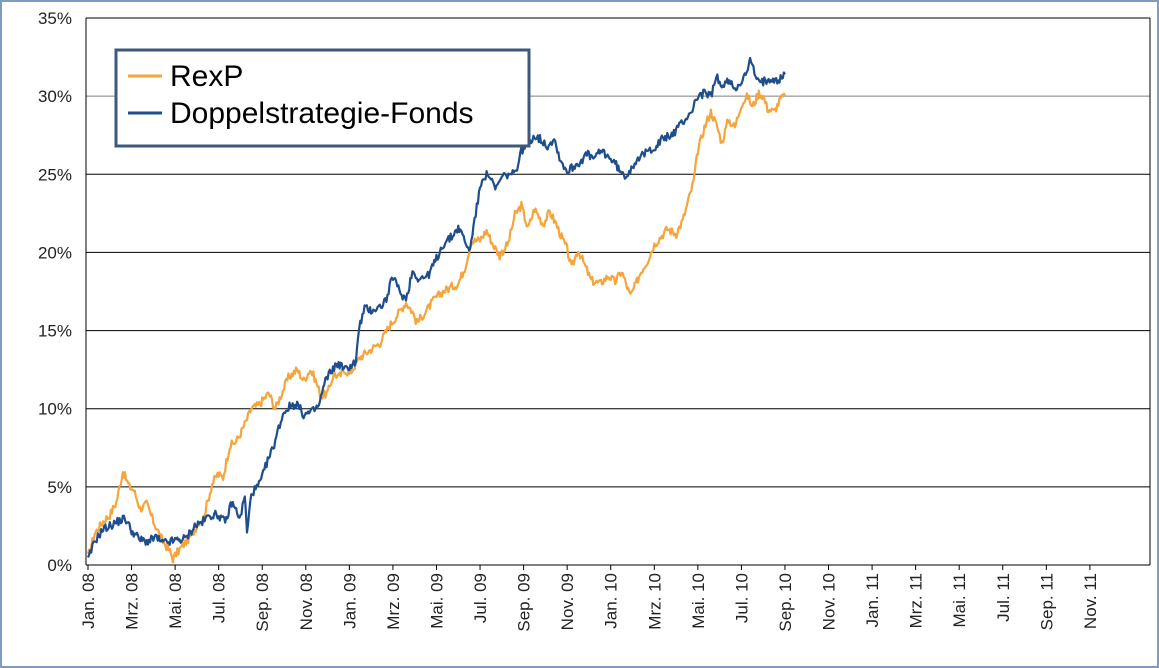 Image resolution: width=1159 pixels, height=668 pixels. What do you see at coordinates (611, 601) in the screenshot?
I see `x-tick-label: Jan. 10` at bounding box center [611, 601].